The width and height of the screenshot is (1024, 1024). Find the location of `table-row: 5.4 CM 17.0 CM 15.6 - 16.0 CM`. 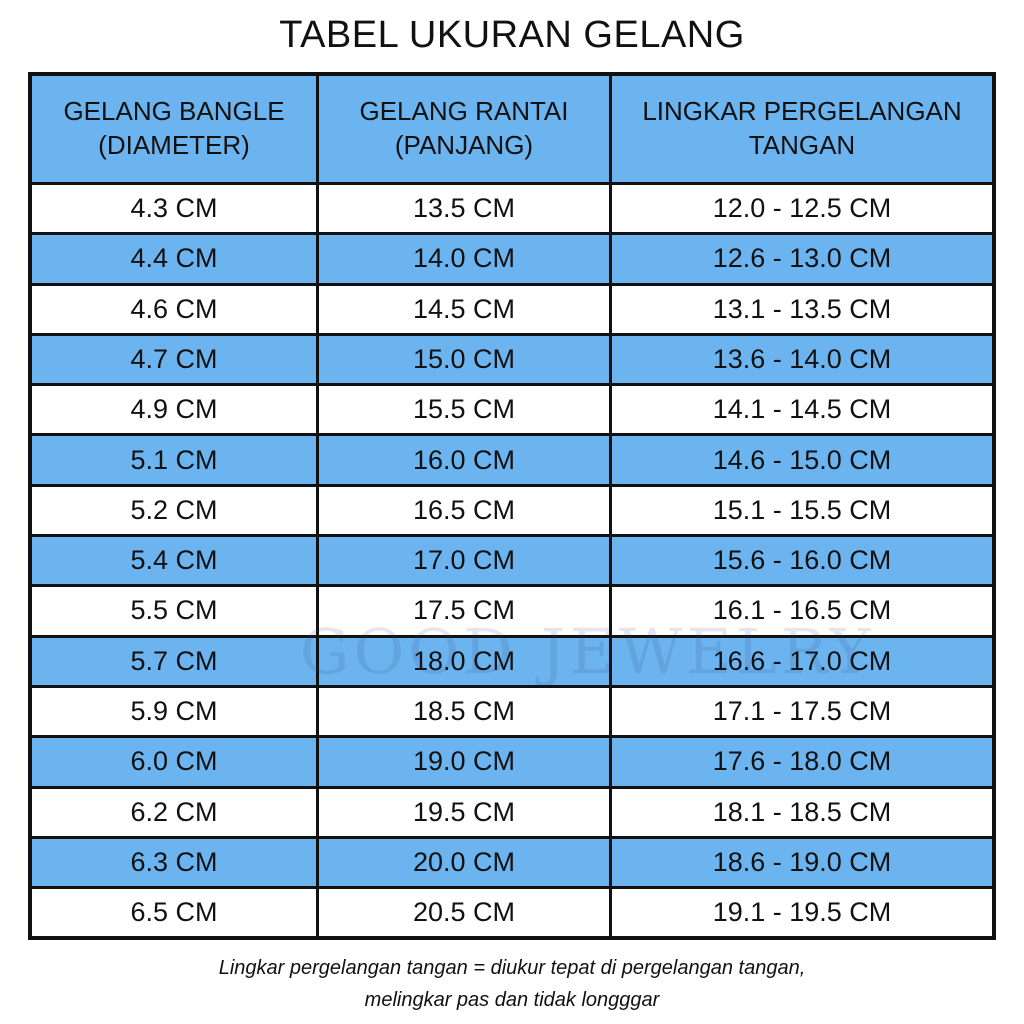

table-row: 5.4 CM 17.0 CM 15.6 - 16.0 CM is located at coordinates (512, 559).